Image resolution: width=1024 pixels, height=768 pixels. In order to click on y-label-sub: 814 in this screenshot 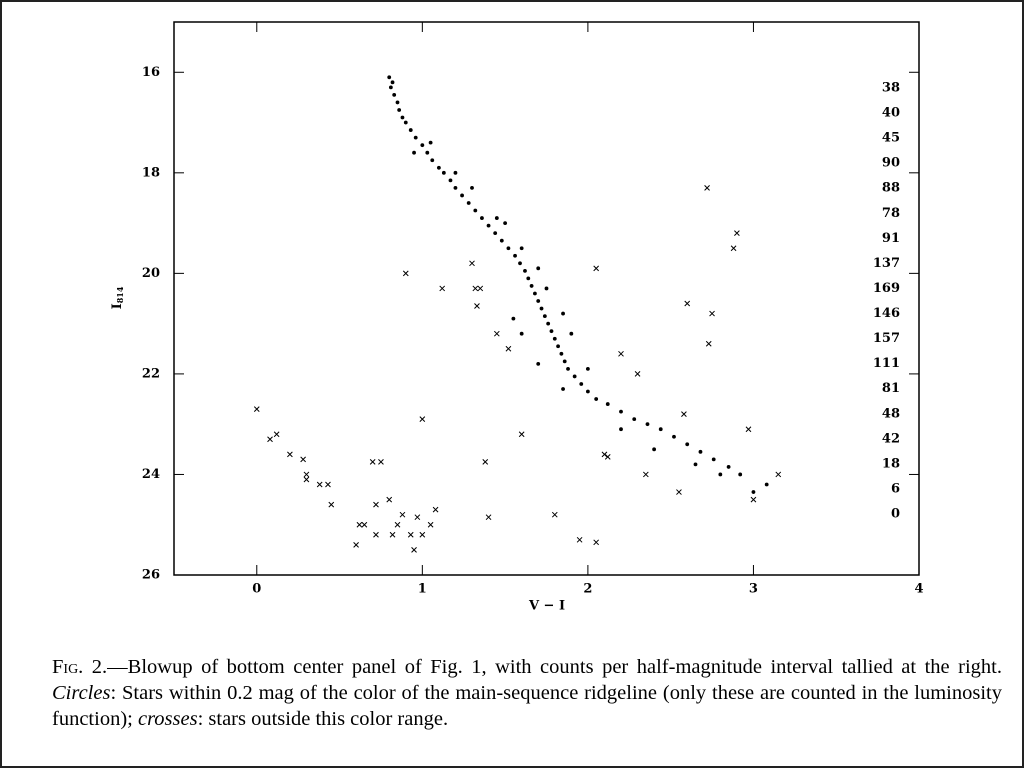, I will do `click(120, 294)`.